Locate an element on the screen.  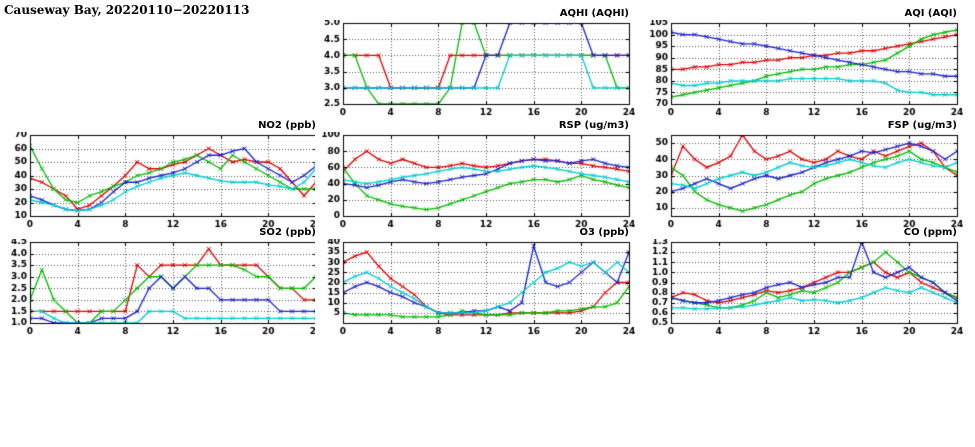
chart-title-aqi: AQI (AQI) is located at coordinates (930, 13).